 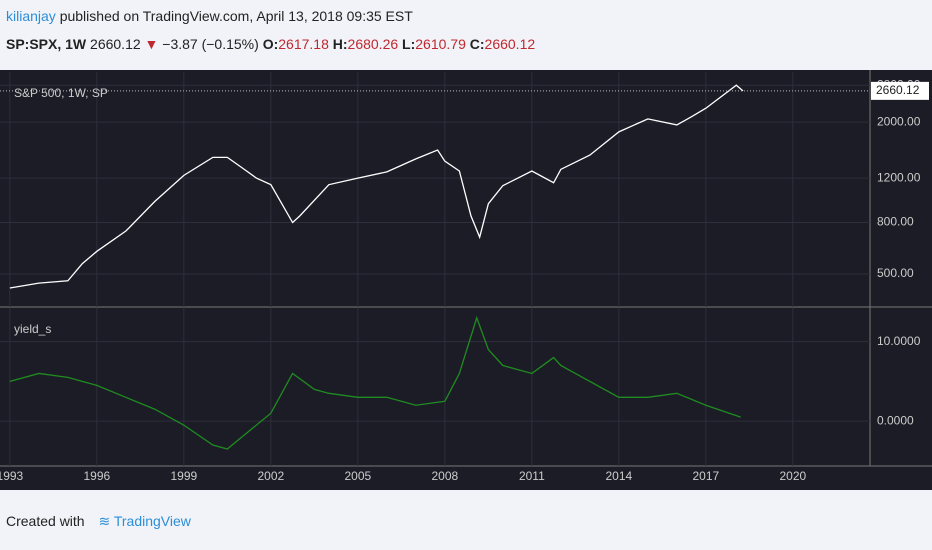 I want to click on symbol: SP:SPX, 1W, so click(x=46, y=44).